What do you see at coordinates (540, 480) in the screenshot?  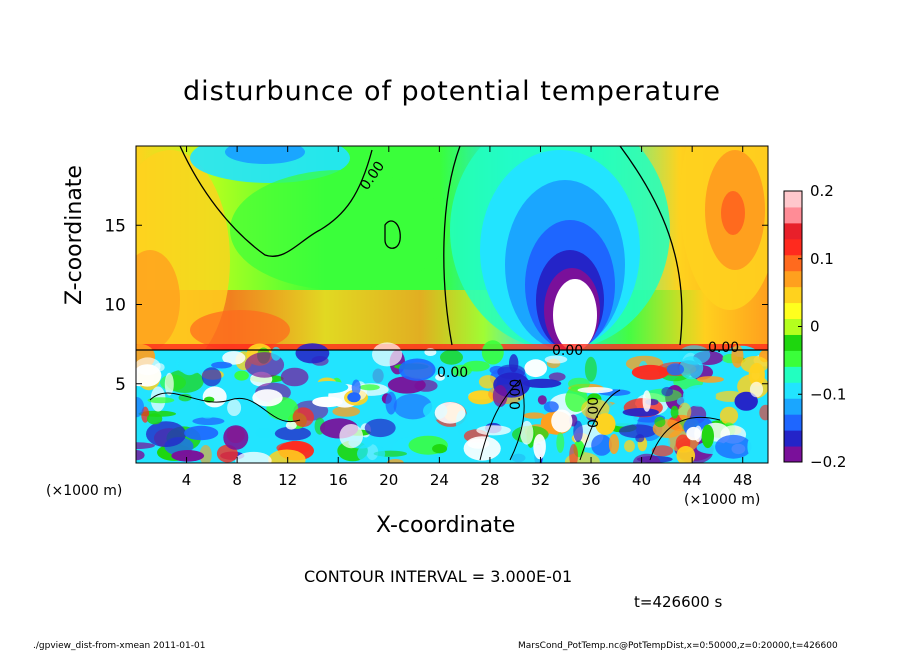 I see `x-tick-label: 32` at bounding box center [540, 480].